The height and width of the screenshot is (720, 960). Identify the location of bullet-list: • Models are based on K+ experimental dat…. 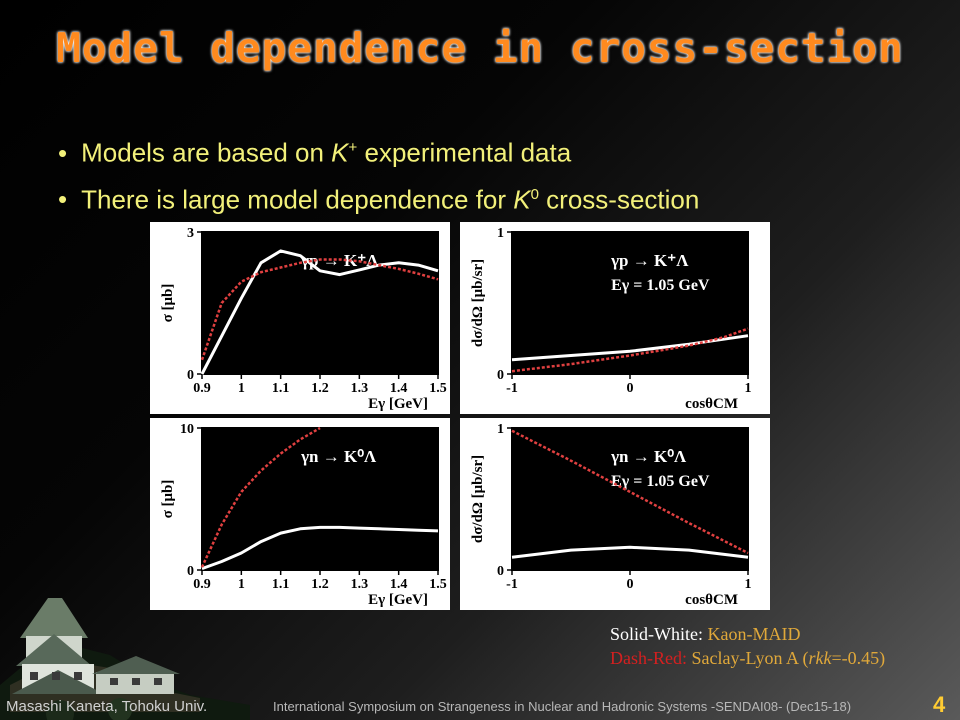
(378, 174).